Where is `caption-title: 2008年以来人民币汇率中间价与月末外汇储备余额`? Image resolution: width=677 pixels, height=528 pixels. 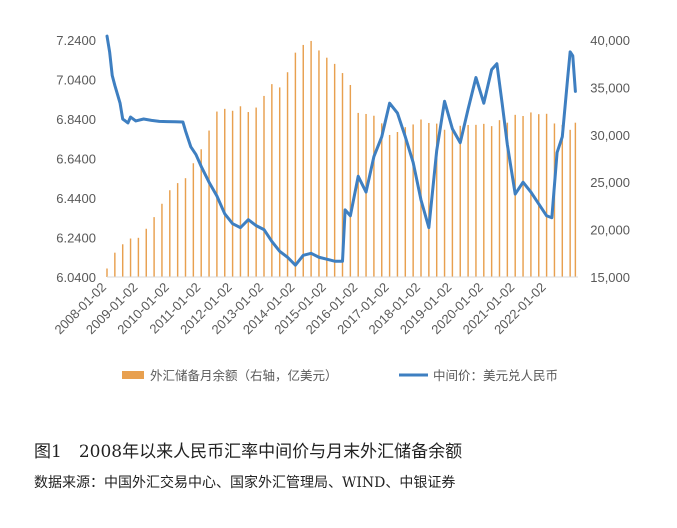 caption-title: 2008年以来人民币汇率中间价与月末外汇储备余额 is located at coordinates (270, 452).